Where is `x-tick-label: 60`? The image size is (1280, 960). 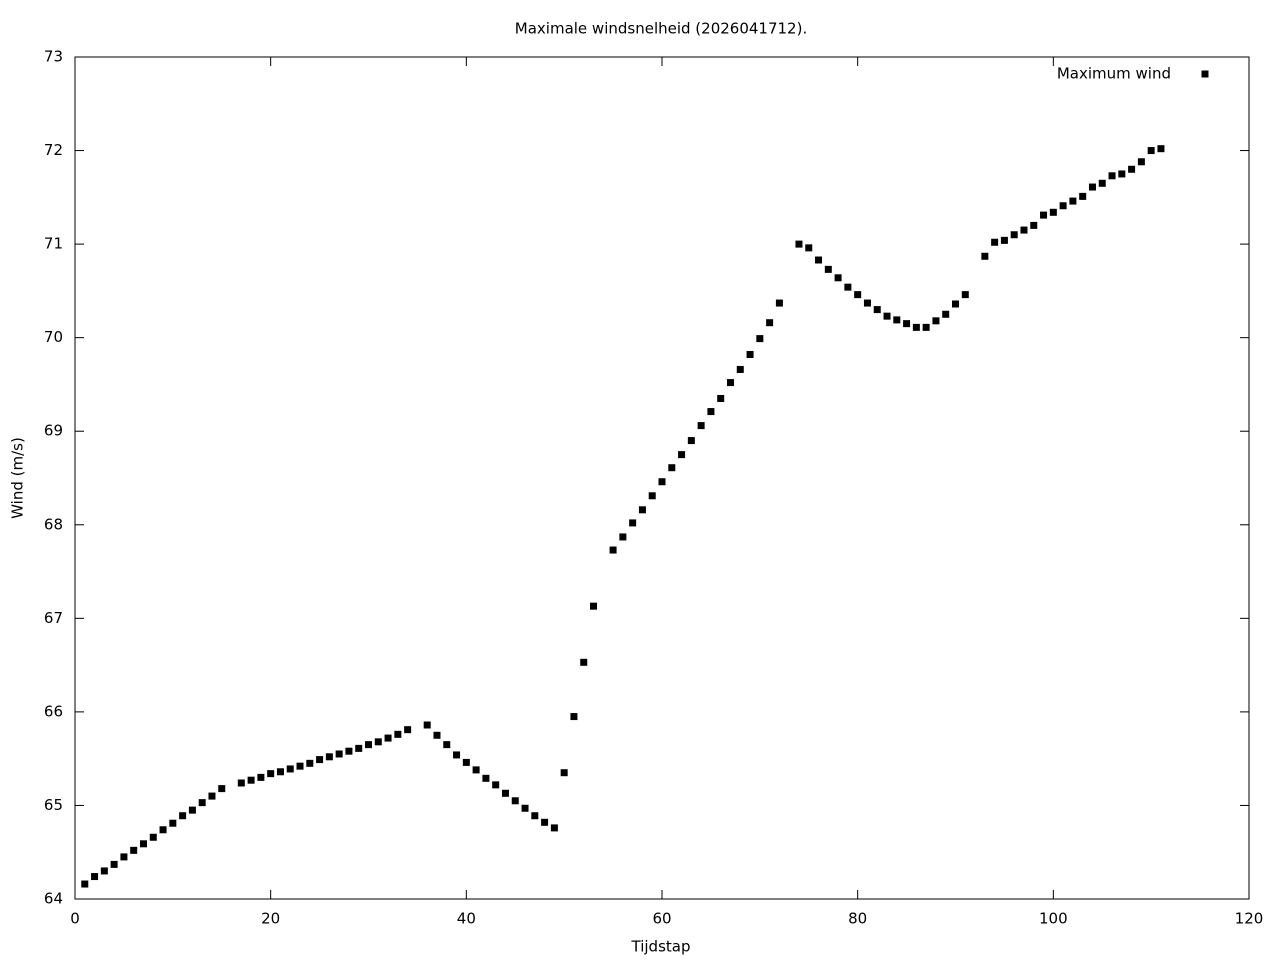
x-tick-label: 60 is located at coordinates (661, 919).